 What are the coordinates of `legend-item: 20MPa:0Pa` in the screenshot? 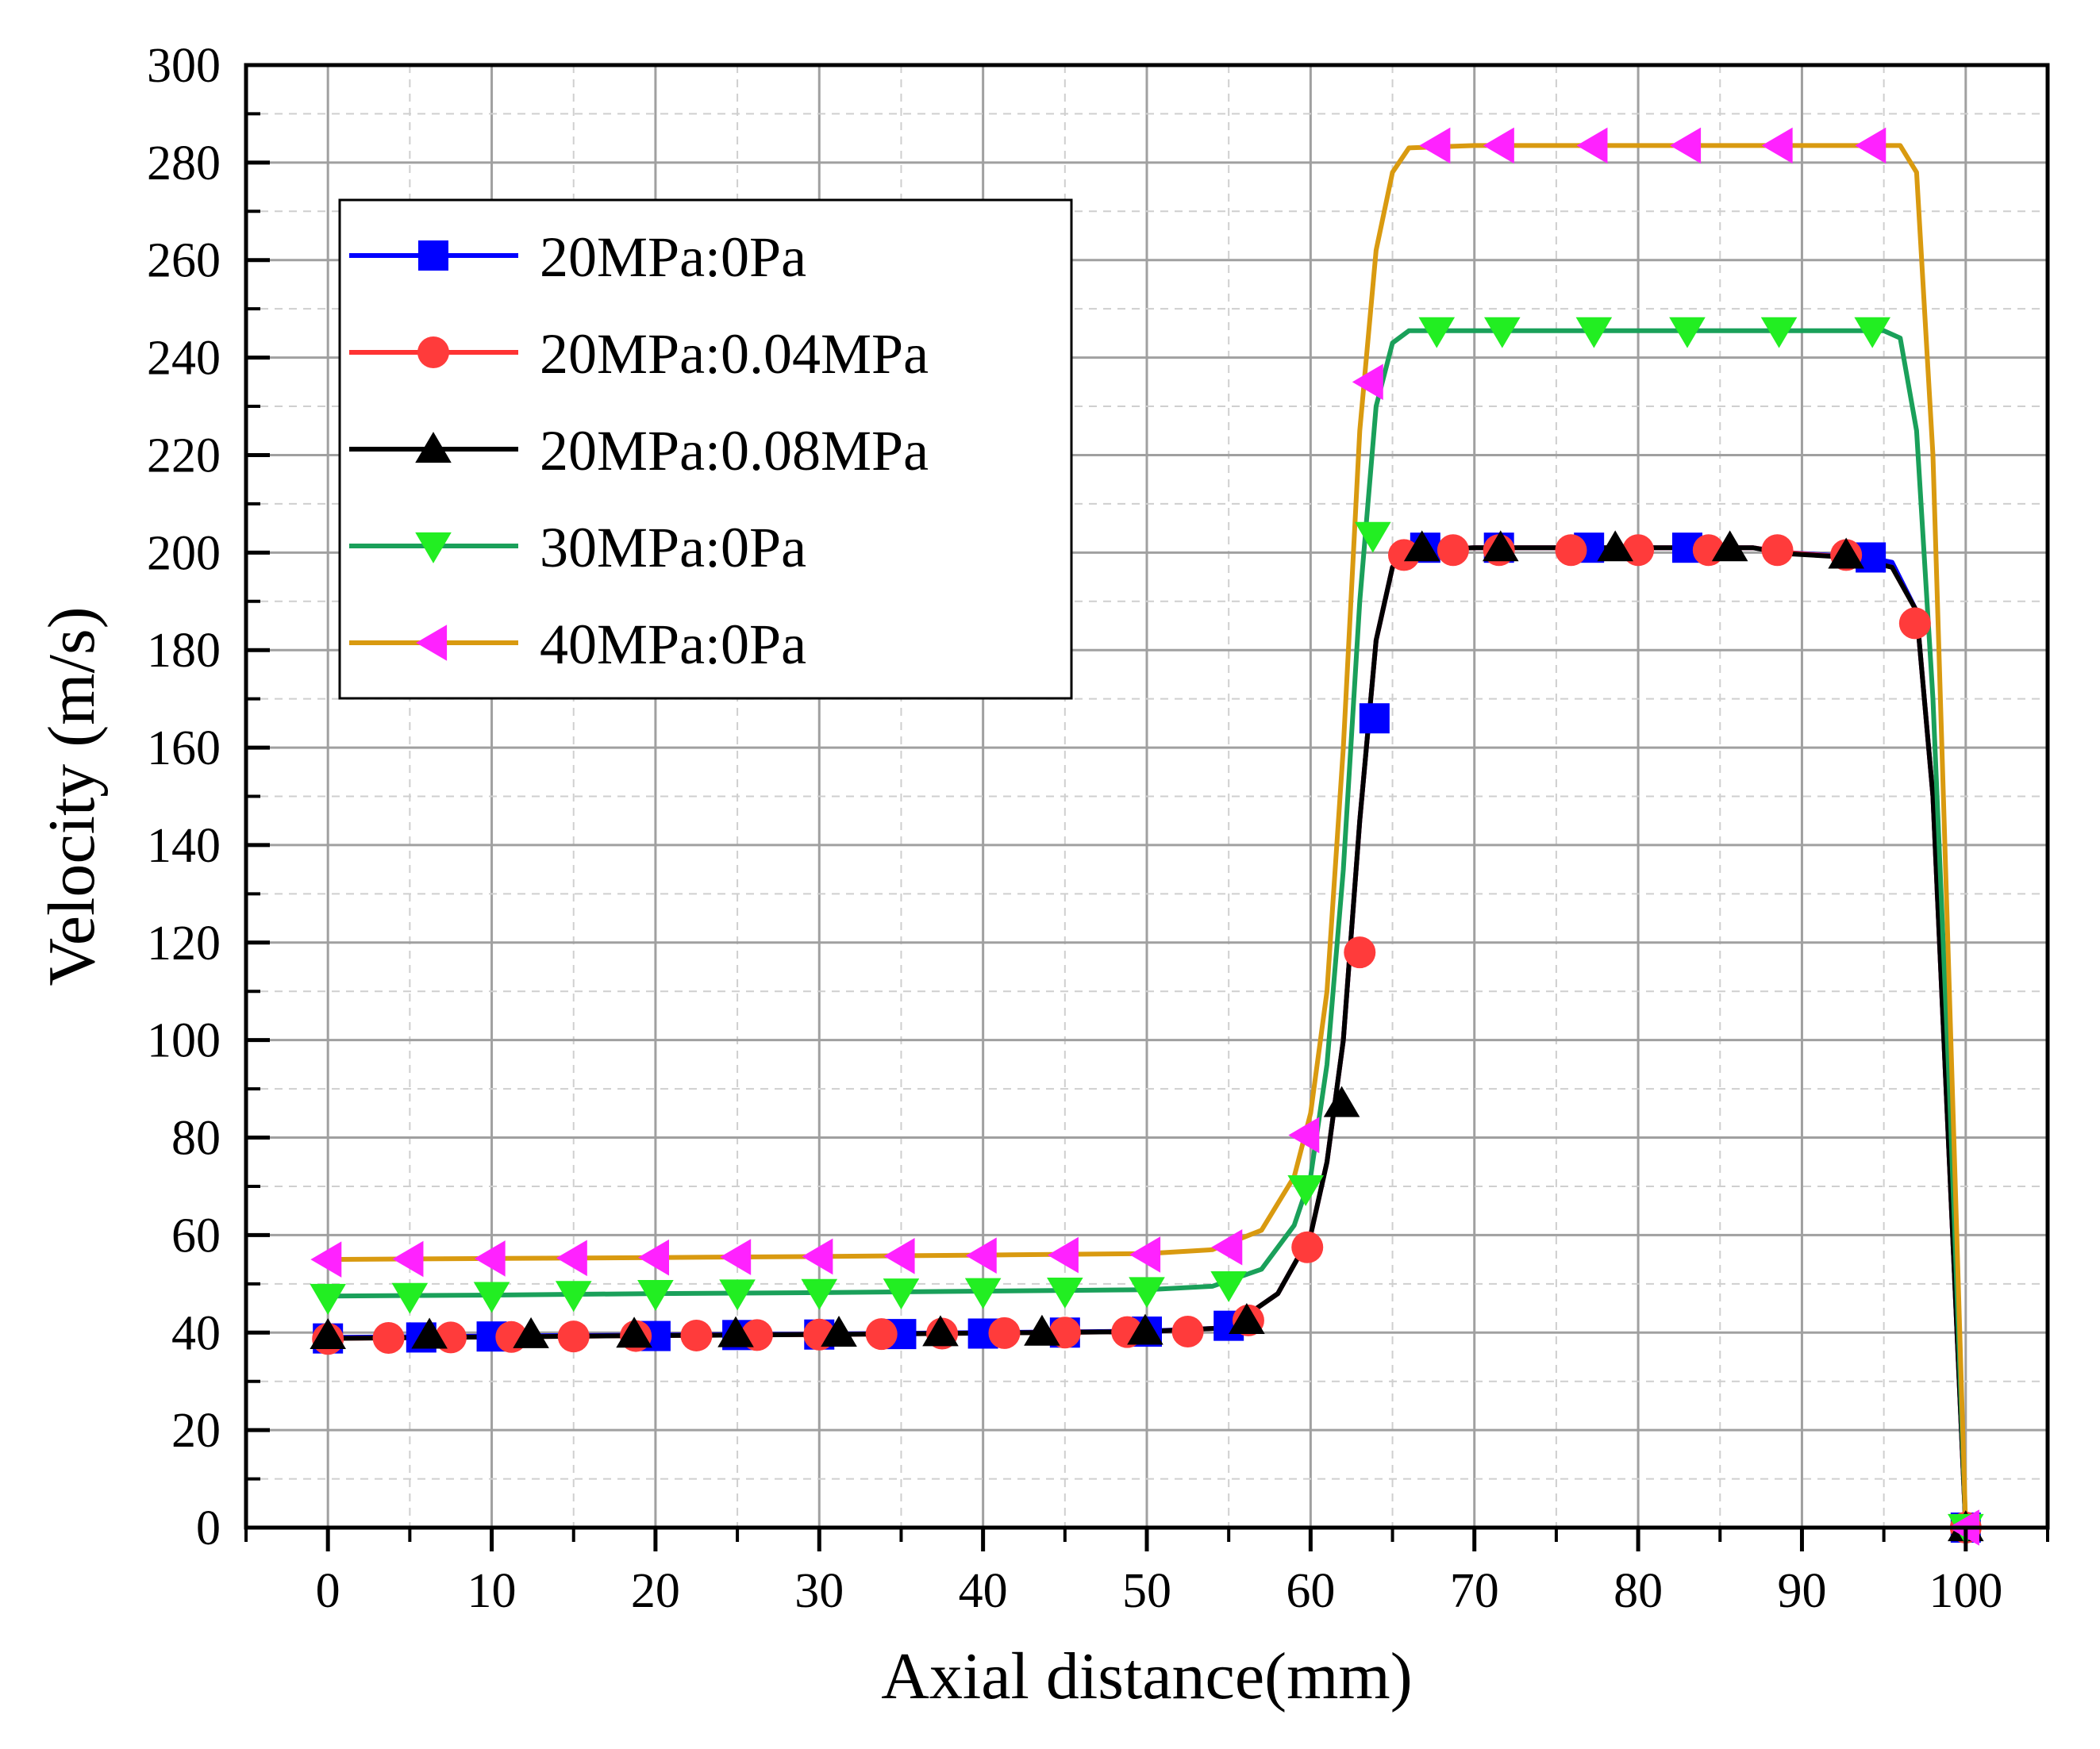 It's located at (577, 257).